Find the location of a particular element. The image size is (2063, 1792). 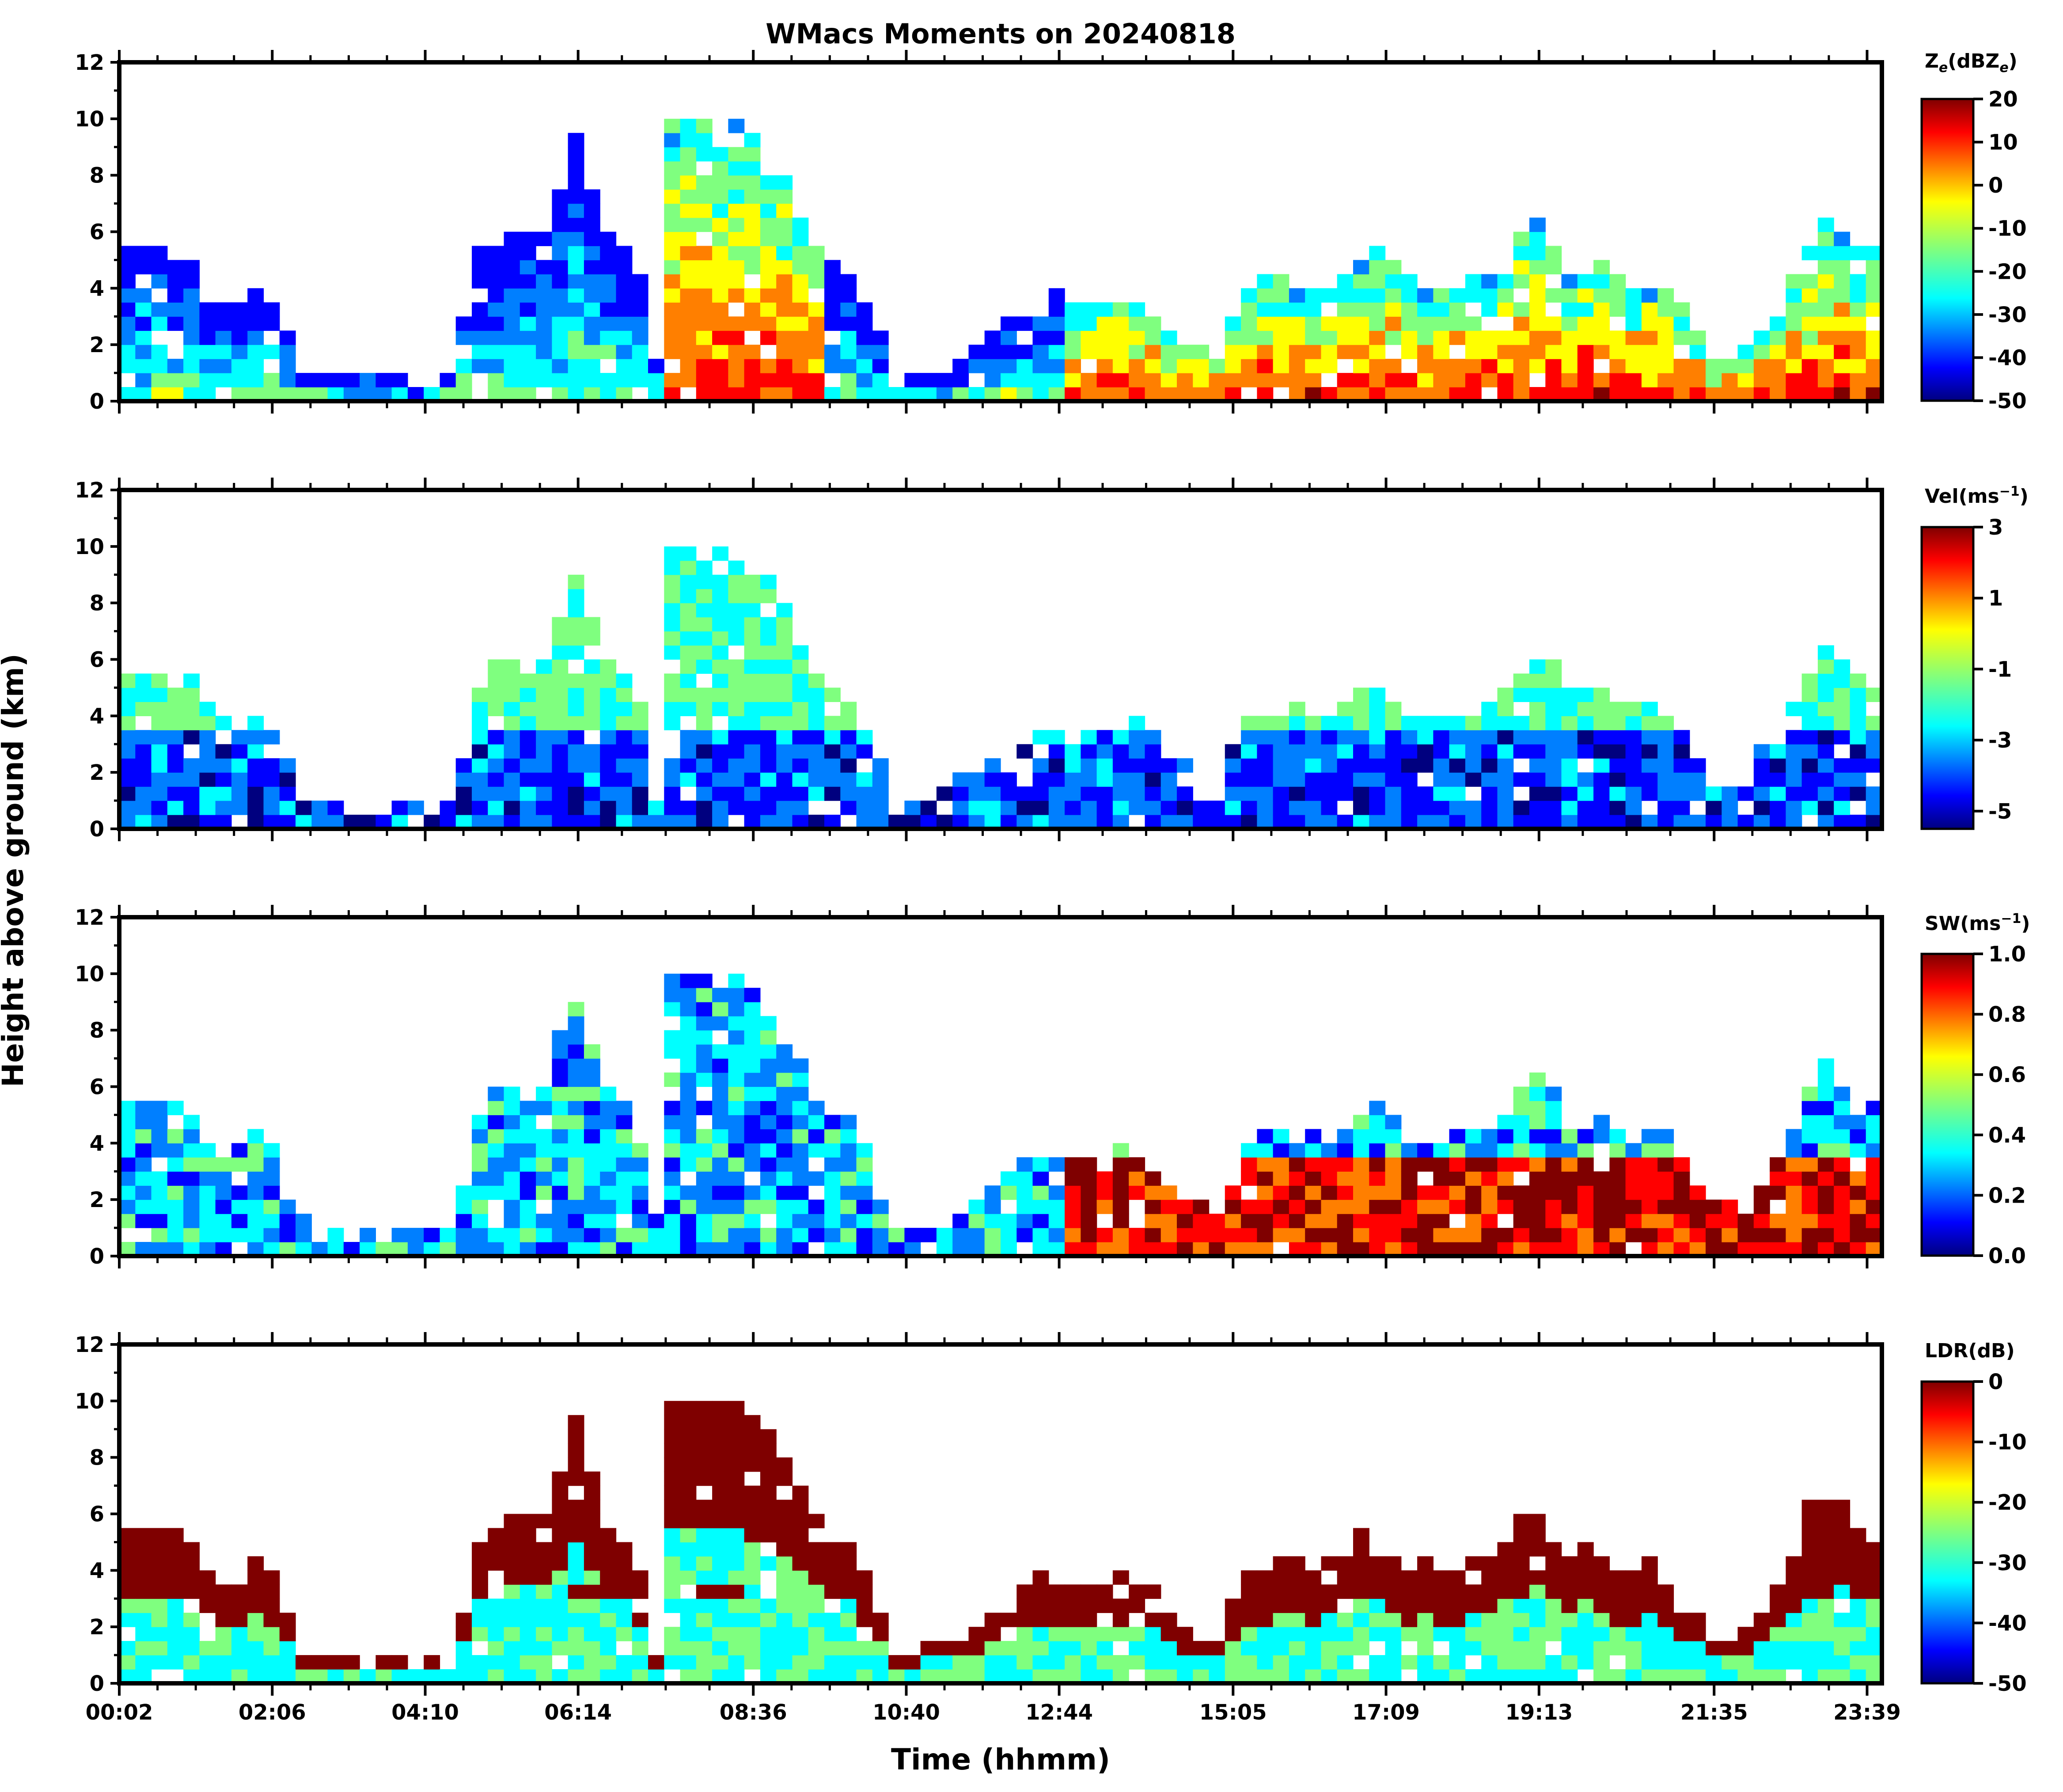

sw-heatmap-field is located at coordinates (1001, 1115).